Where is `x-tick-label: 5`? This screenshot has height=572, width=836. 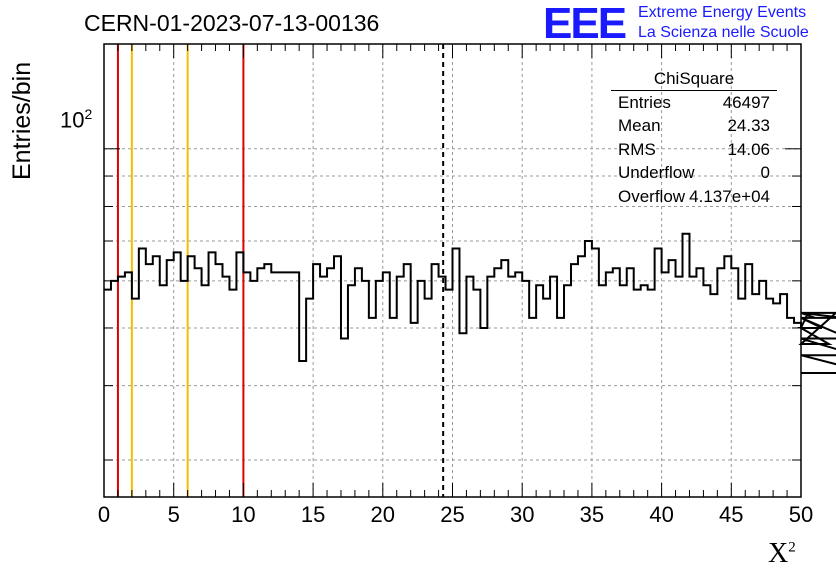 x-tick-label: 5 is located at coordinates (174, 514).